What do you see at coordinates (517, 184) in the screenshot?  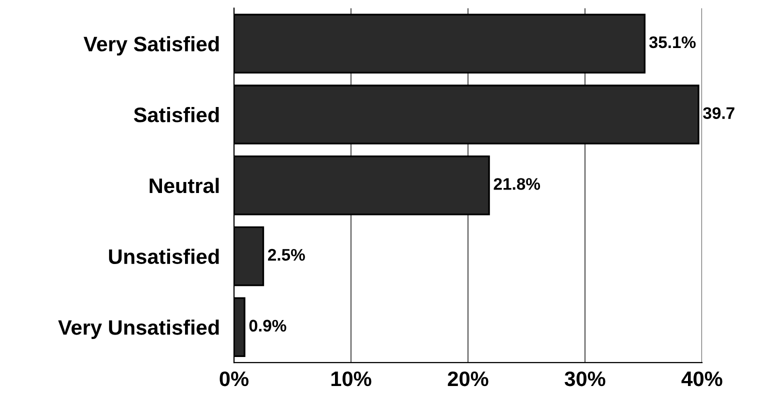 I see `data-label: 21.8%` at bounding box center [517, 184].